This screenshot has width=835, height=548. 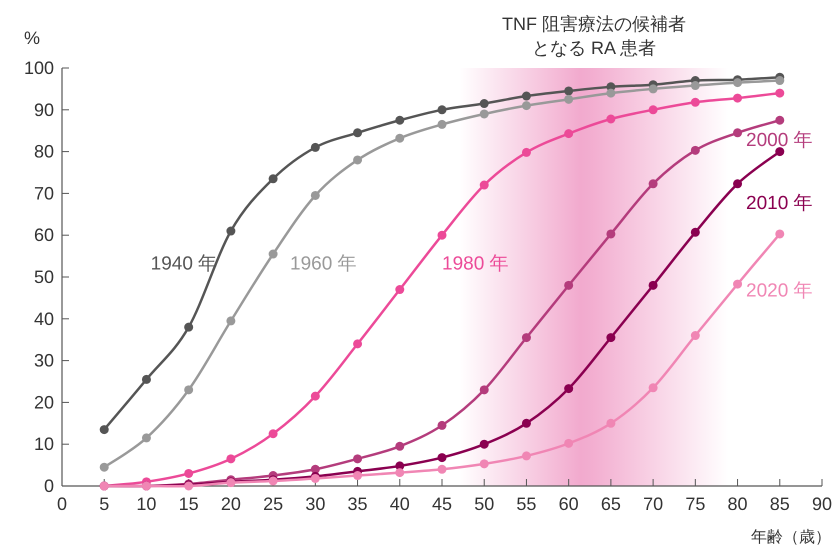 I want to click on x-tick-label: 50, so click(x=484, y=504).